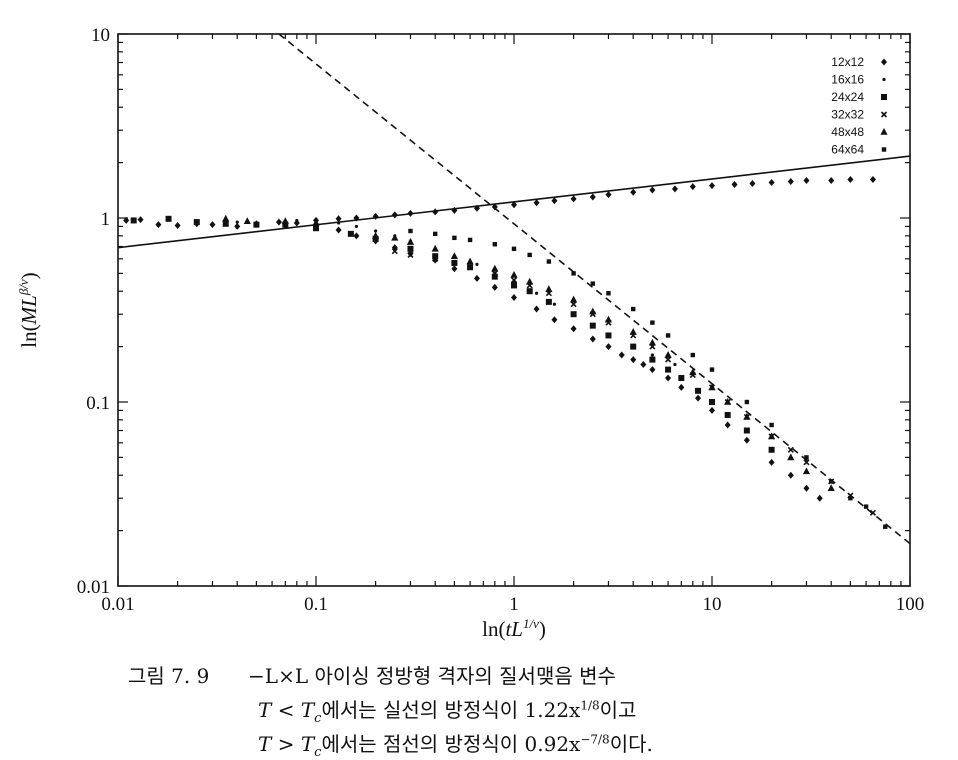  I want to click on y-tick-label: 0.1, so click(98, 403).